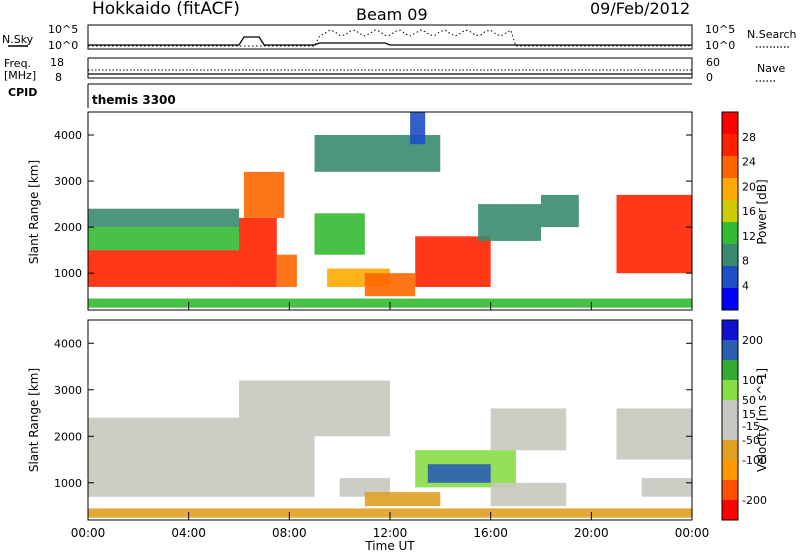 The width and height of the screenshot is (800, 554). I want to click on xtick-label-5: 20:00, so click(591, 533).